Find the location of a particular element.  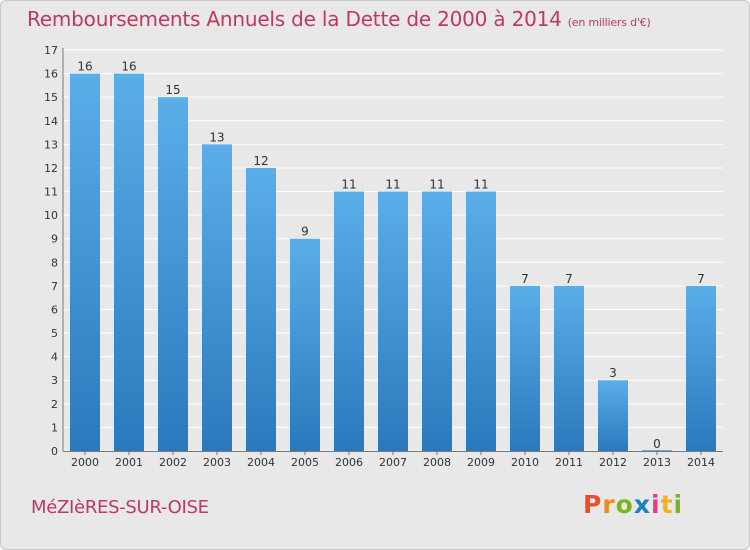

data-label-2011: 7 is located at coordinates (569, 279).